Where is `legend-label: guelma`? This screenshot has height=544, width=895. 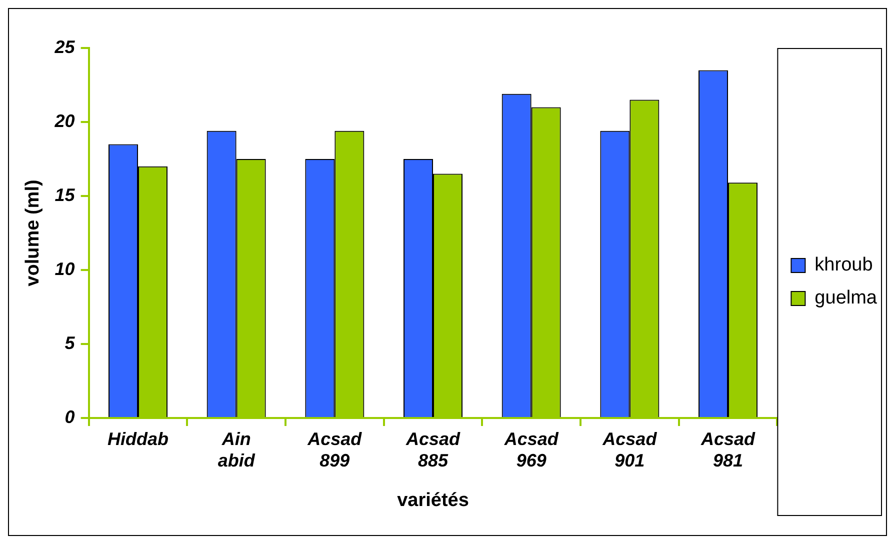 legend-label: guelma is located at coordinates (846, 298).